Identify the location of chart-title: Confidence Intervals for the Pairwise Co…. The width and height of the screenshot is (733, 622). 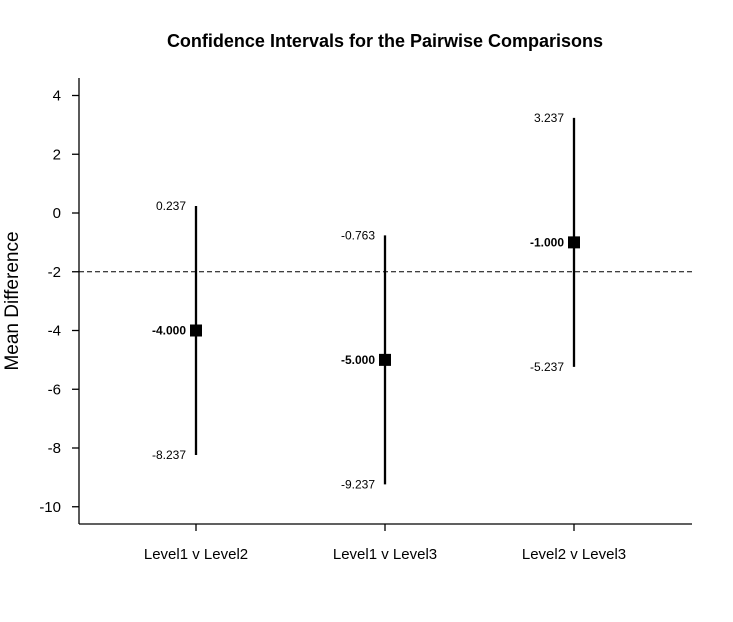
(385, 41).